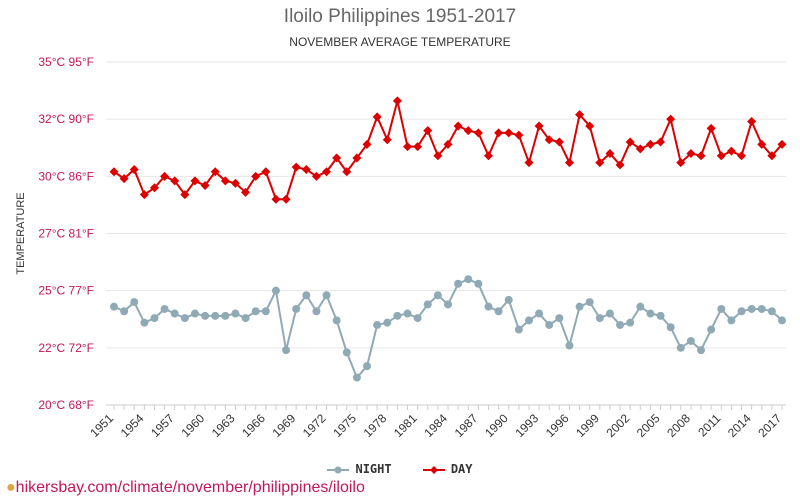 Image resolution: width=800 pixels, height=500 pixels. I want to click on x-tick-label: 1981, so click(405, 425).